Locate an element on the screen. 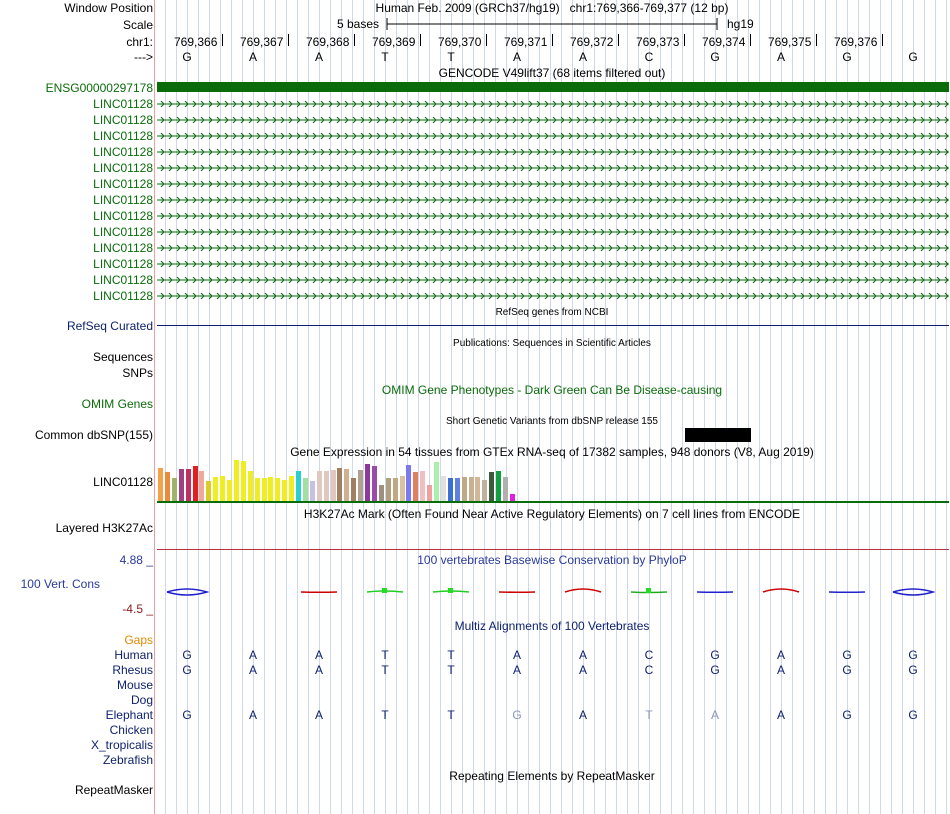 The image size is (950, 814). refseq-track-title: RefSeq genes from NCBI is located at coordinates (552, 312).